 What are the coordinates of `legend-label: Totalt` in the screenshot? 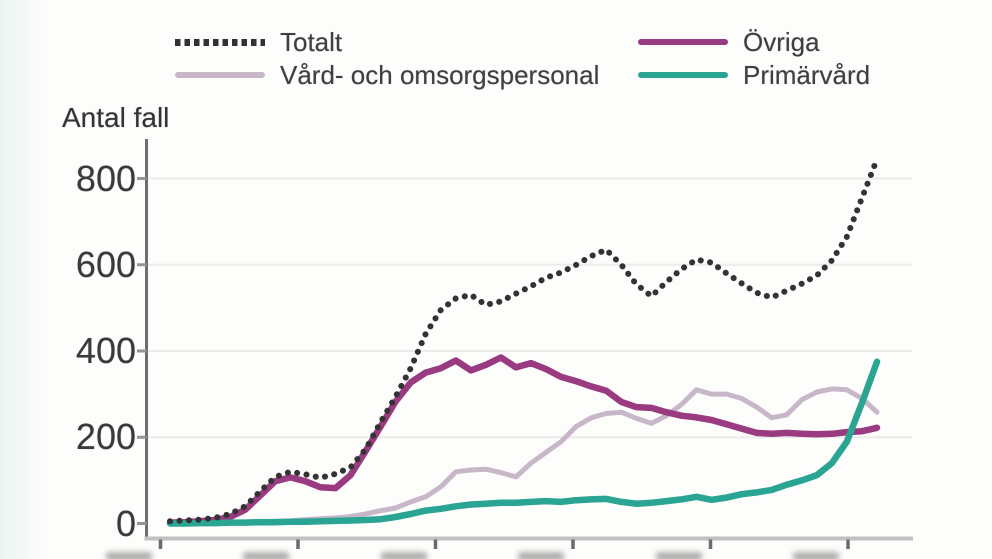 It's located at (311, 41).